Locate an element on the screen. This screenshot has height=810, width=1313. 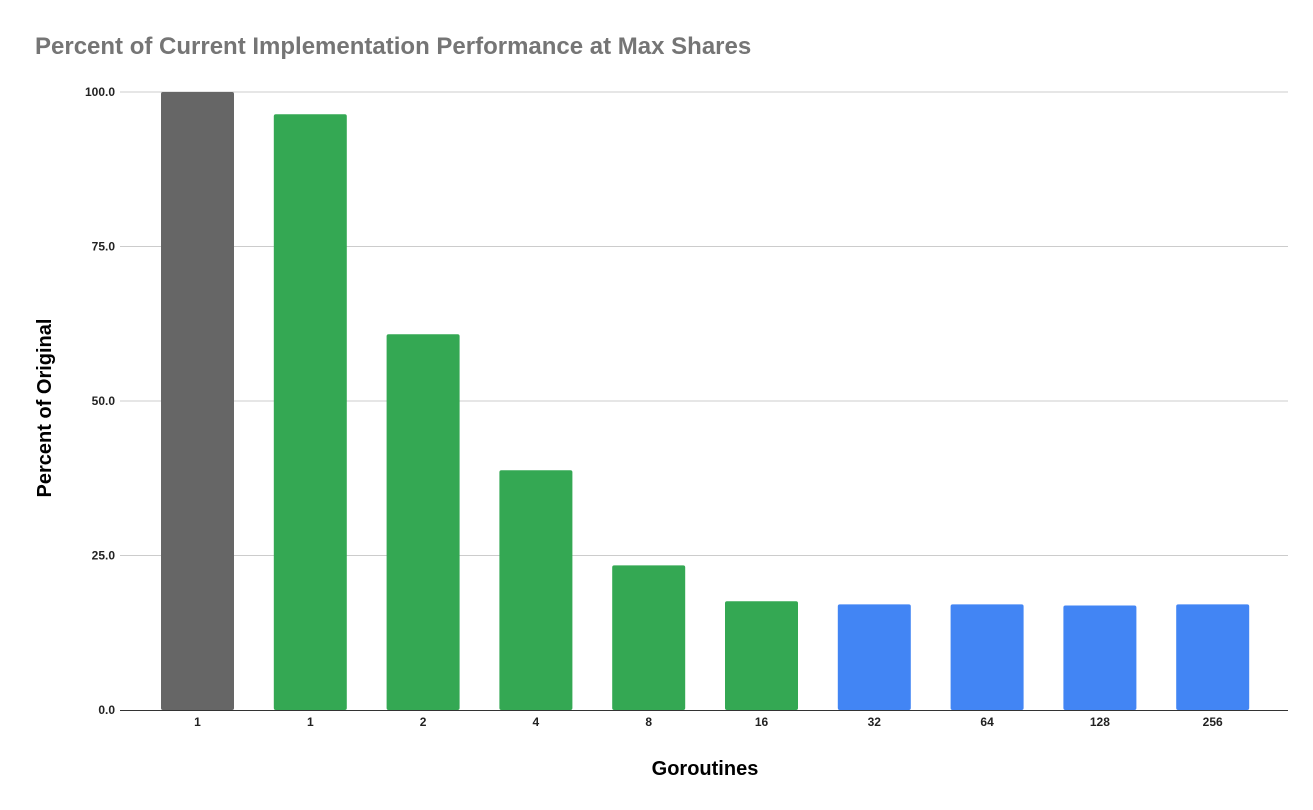
x-tick-label: 2 is located at coordinates (423, 722).